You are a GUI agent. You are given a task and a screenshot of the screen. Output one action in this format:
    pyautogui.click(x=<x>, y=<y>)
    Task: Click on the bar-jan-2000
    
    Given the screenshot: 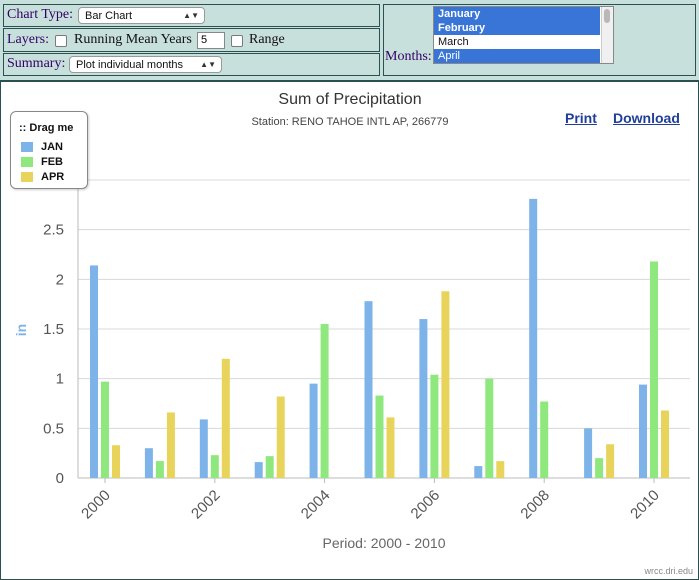 What is the action you would take?
    pyautogui.click(x=94, y=371)
    